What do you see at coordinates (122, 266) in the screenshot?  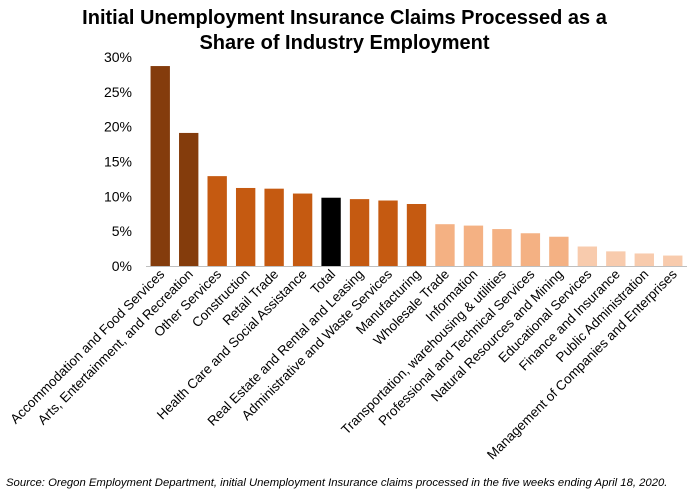 I see `y-tick-label: 0%` at bounding box center [122, 266].